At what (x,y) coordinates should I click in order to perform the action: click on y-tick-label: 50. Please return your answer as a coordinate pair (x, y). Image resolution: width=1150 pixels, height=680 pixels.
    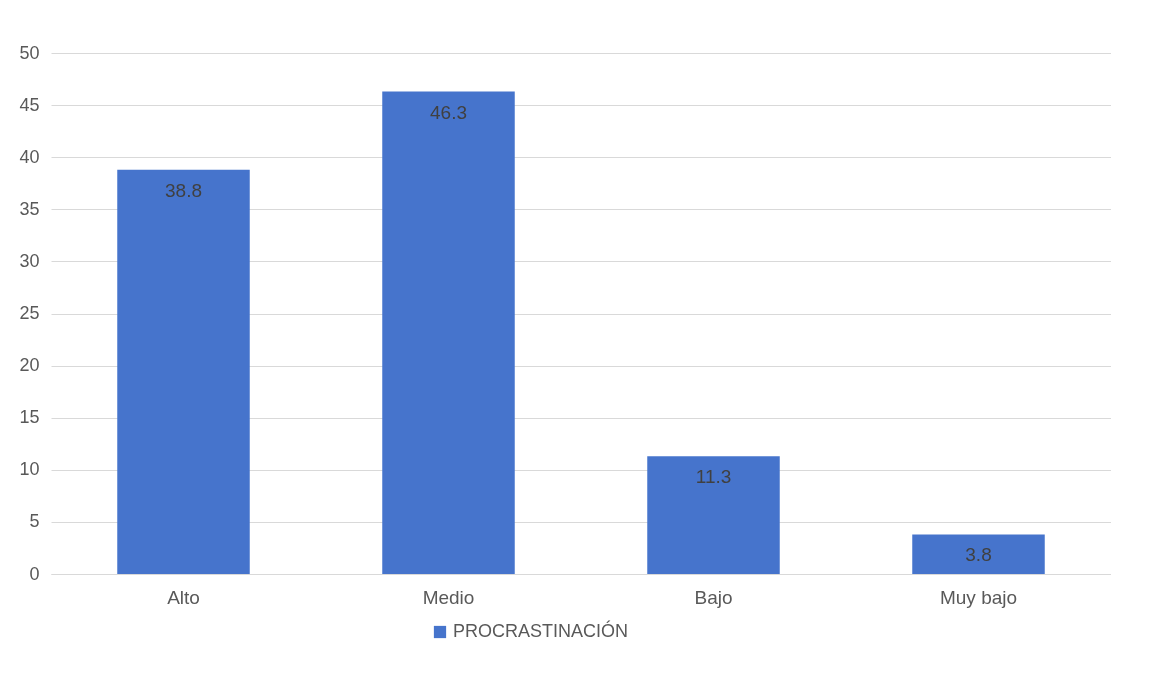
    Looking at the image, I should click on (29, 52).